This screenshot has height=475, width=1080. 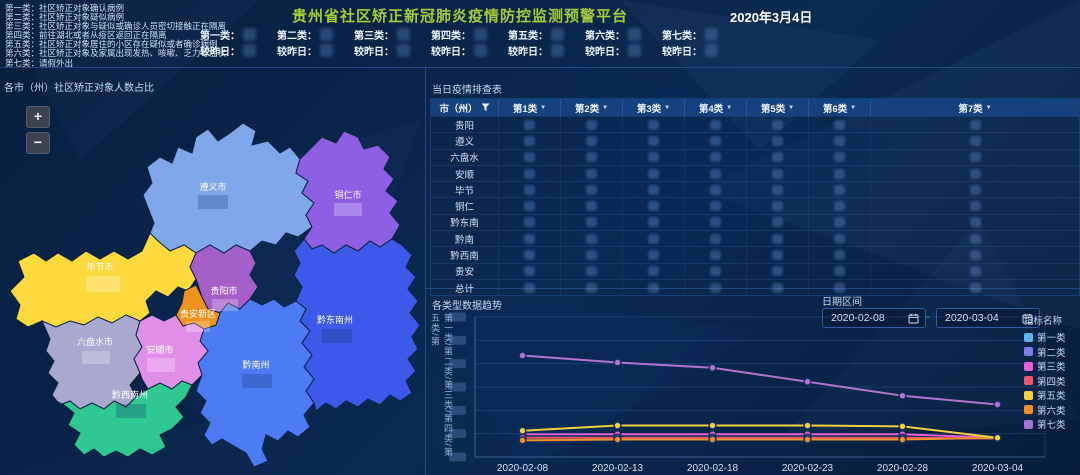 I want to click on map-region-guian, so click(x=198, y=307).